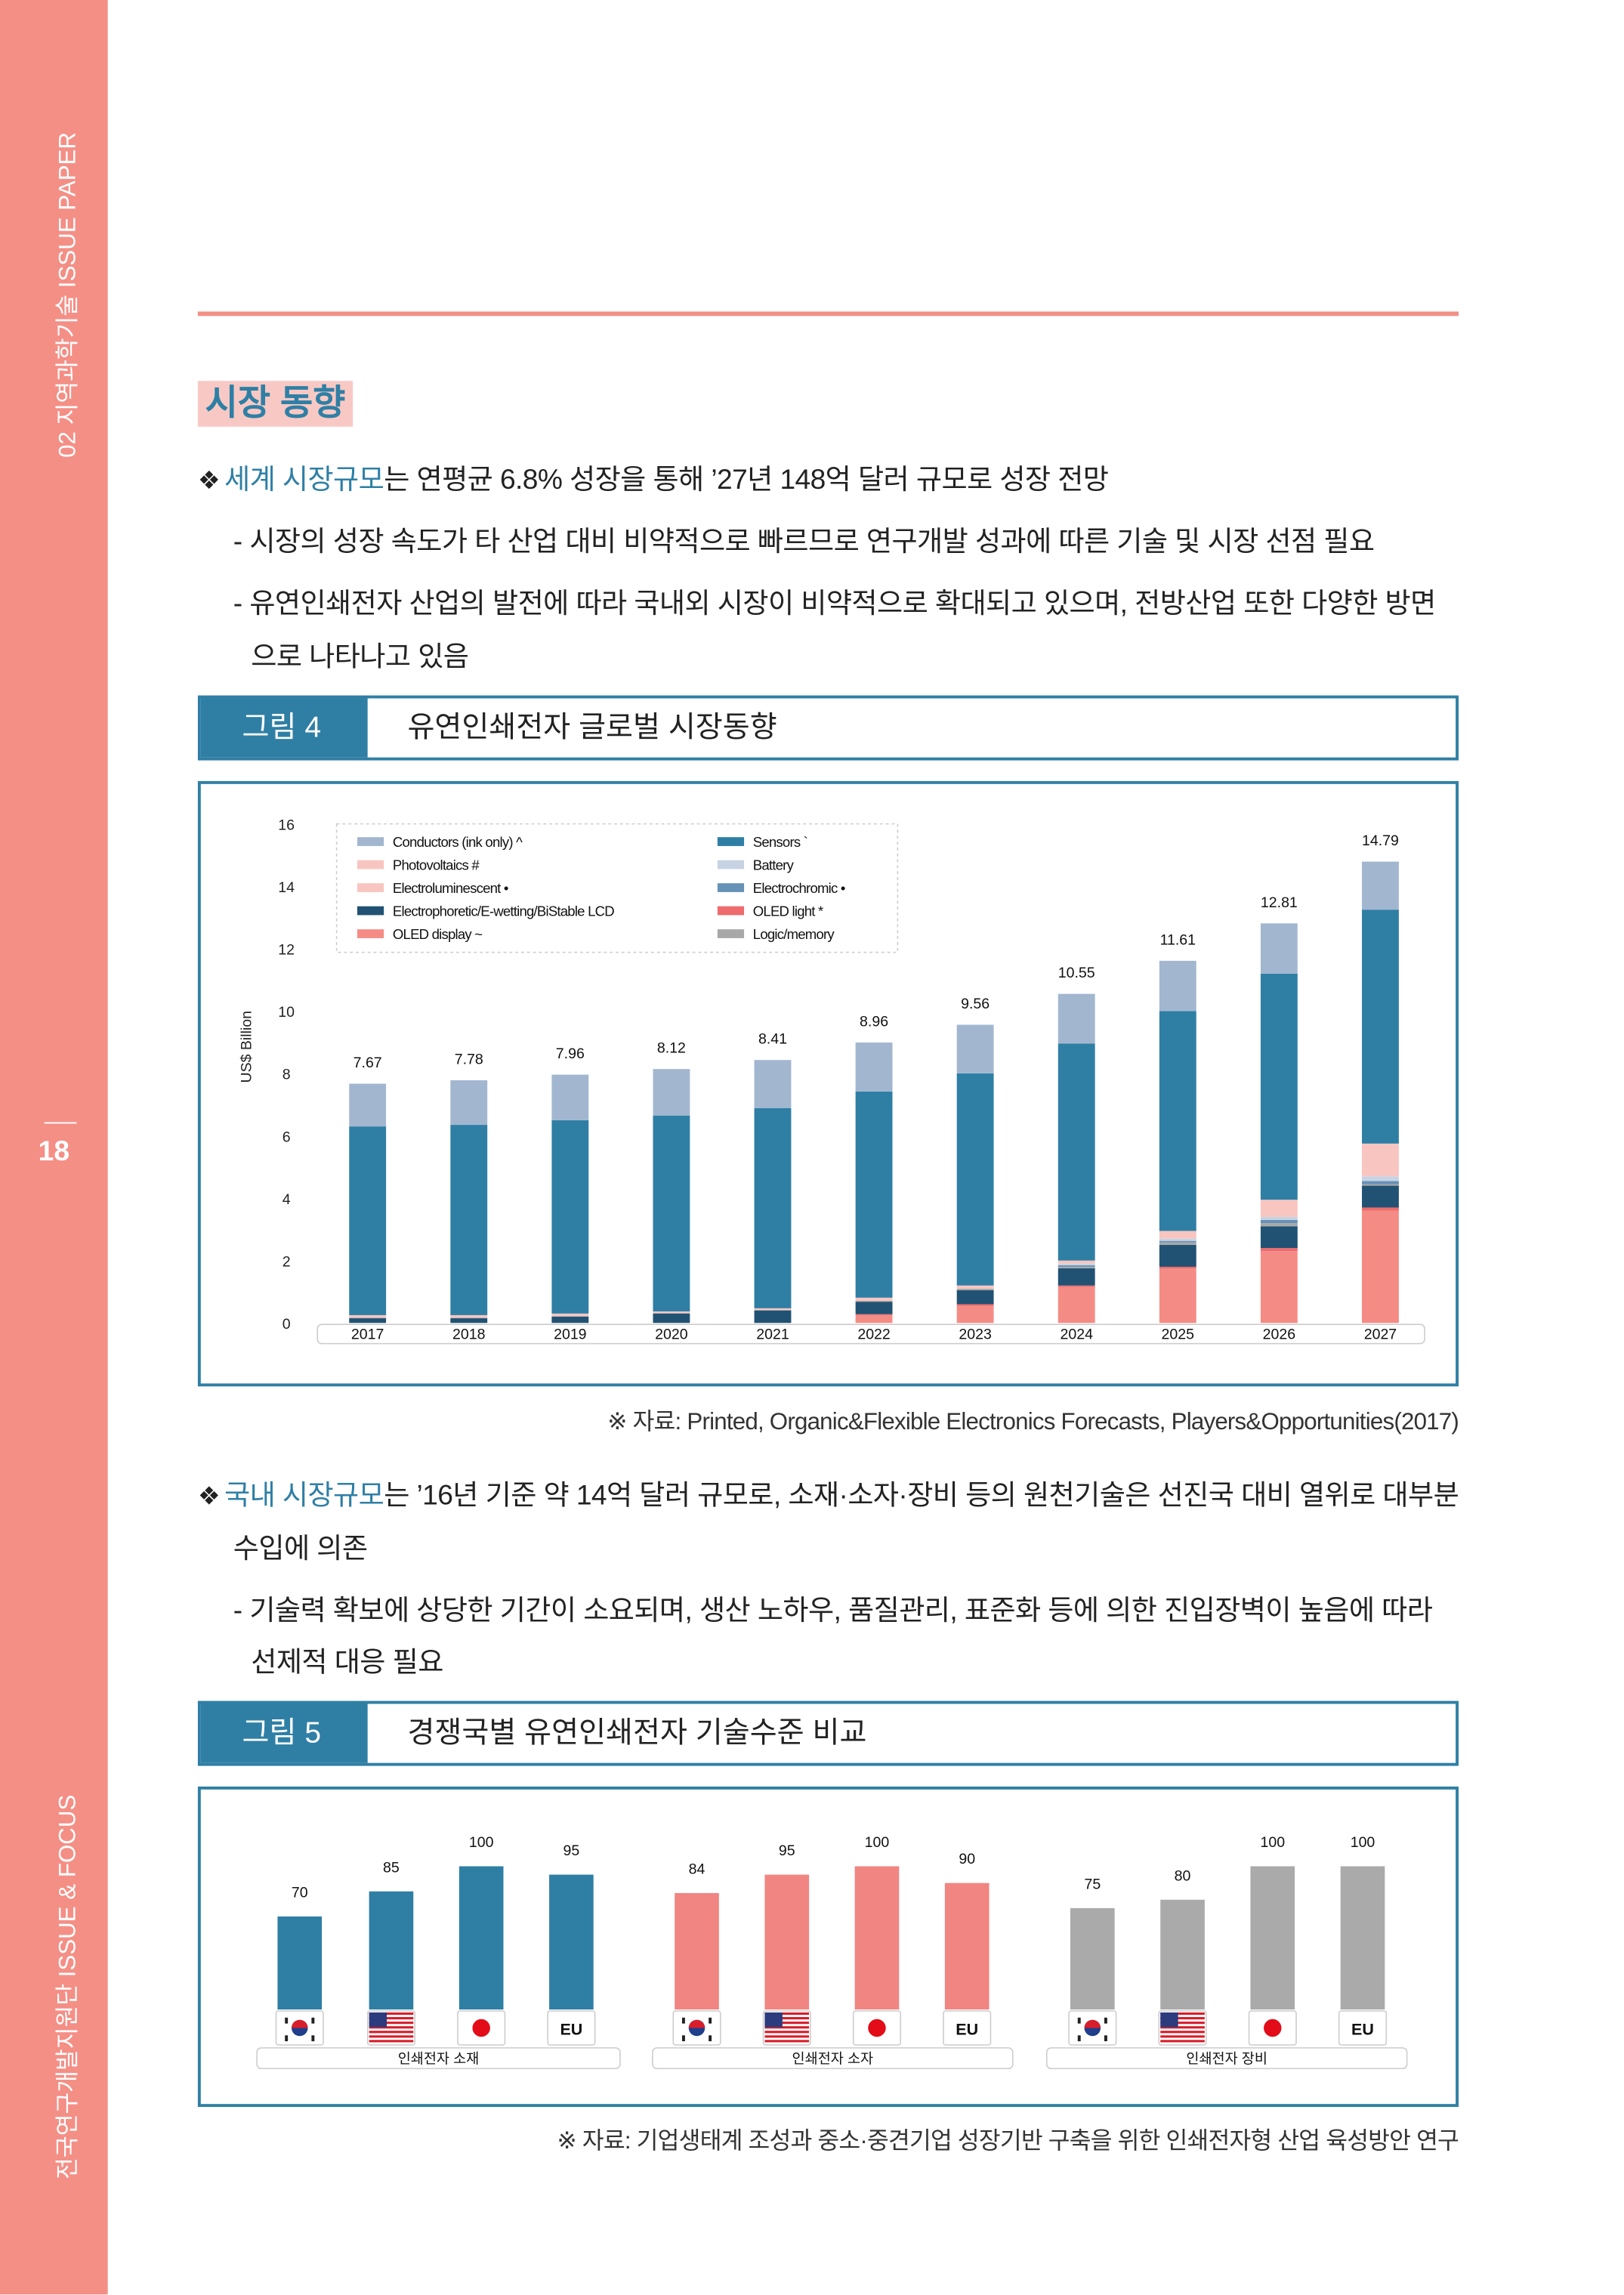 The height and width of the screenshot is (2295, 1624). I want to click on bar-value-label: 80, so click(1183, 1876).